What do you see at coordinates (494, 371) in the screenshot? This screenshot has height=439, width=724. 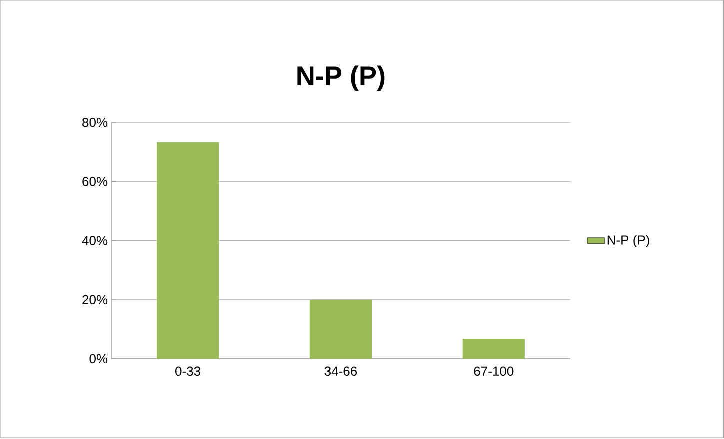 I see `x-tick-label: 67-100` at bounding box center [494, 371].